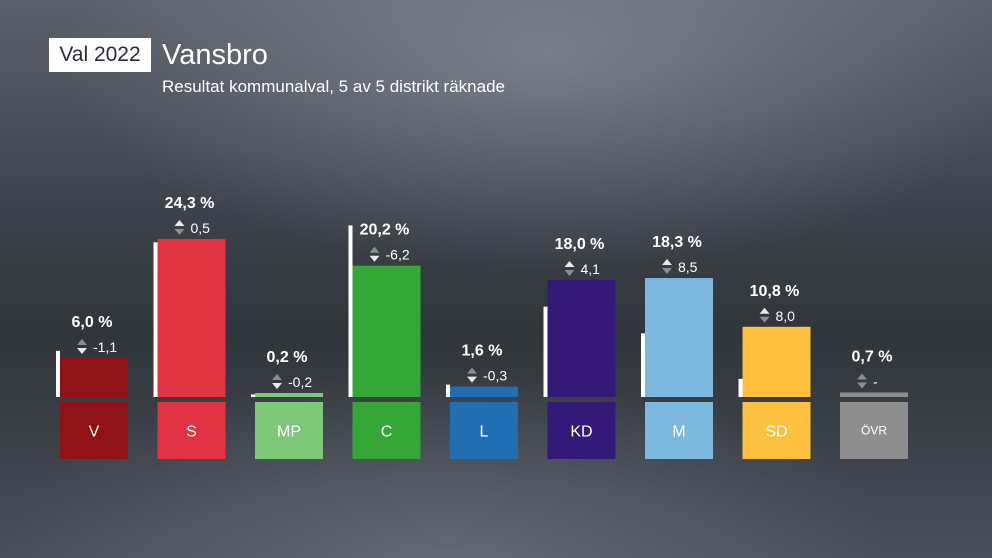  What do you see at coordinates (862, 376) in the screenshot?
I see `change-up-icon-ovr` at bounding box center [862, 376].